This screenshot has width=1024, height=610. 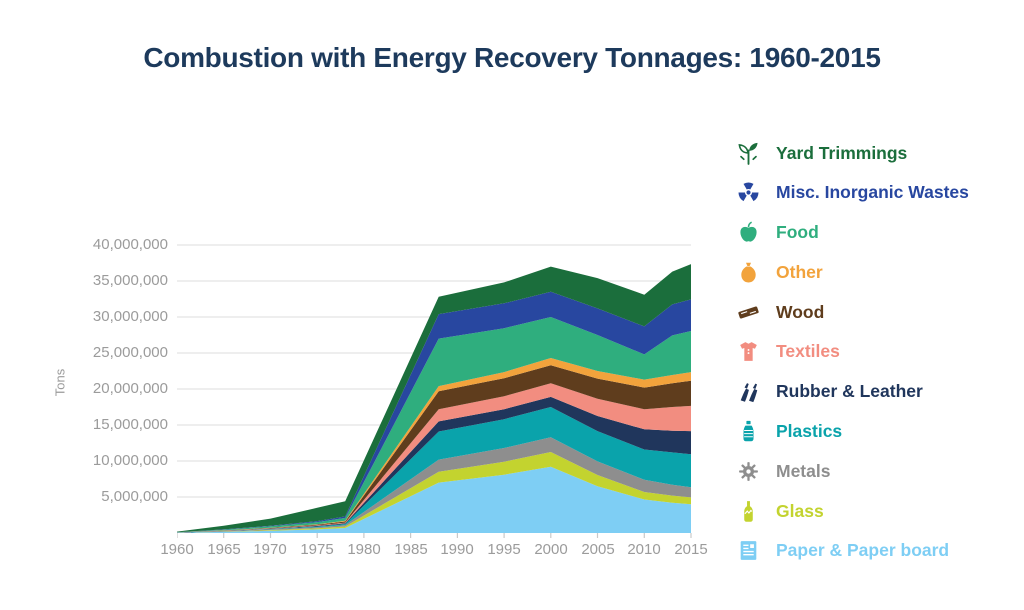 What do you see at coordinates (852, 312) in the screenshot?
I see `legend-item-wood: Wood` at bounding box center [852, 312].